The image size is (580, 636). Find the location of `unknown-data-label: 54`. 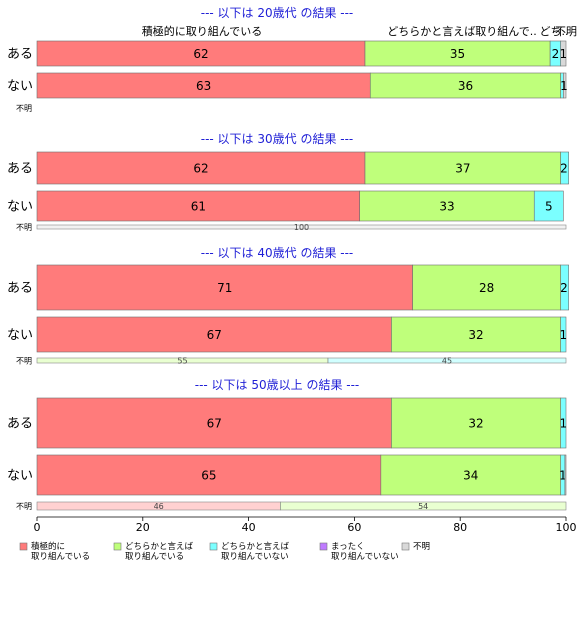

unknown-data-label: 54 is located at coordinates (423, 506).